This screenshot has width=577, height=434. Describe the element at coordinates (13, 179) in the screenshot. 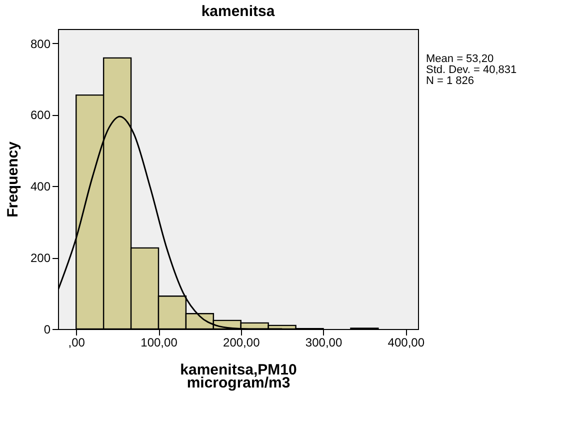

I see `y-axis-title: Frequency` at that location.